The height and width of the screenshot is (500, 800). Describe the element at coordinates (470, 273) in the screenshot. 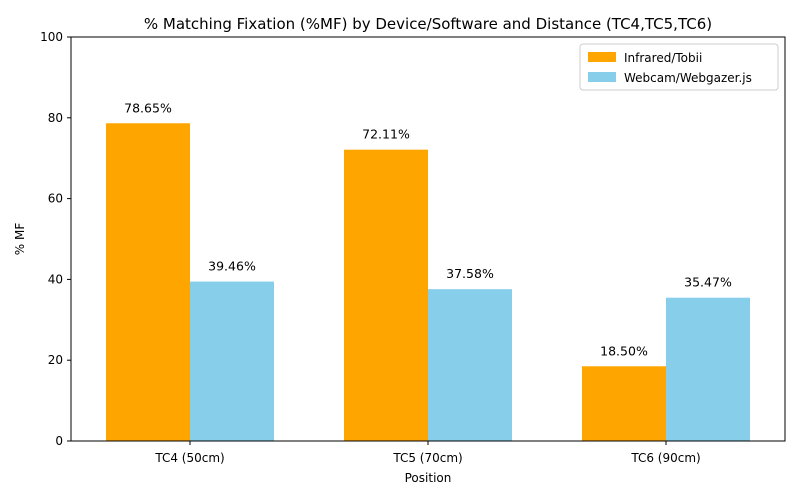

I see `data-label-2-2: 37.58%` at that location.